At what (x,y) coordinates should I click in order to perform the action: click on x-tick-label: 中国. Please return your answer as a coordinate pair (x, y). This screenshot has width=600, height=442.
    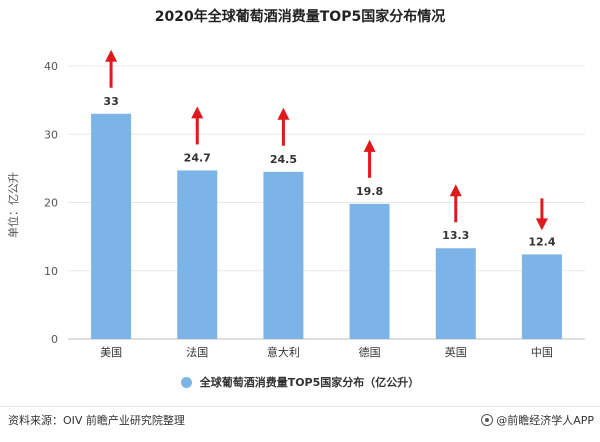
    Looking at the image, I should click on (542, 352).